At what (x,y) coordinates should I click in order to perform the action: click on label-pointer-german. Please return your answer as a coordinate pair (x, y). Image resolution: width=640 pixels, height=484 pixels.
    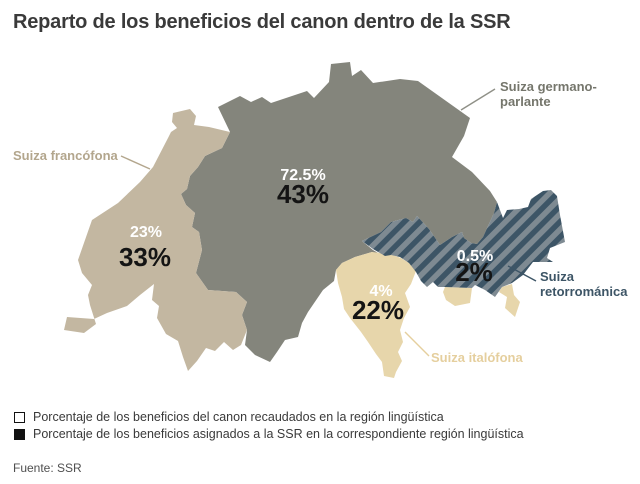
    Looking at the image, I should click on (478, 99).